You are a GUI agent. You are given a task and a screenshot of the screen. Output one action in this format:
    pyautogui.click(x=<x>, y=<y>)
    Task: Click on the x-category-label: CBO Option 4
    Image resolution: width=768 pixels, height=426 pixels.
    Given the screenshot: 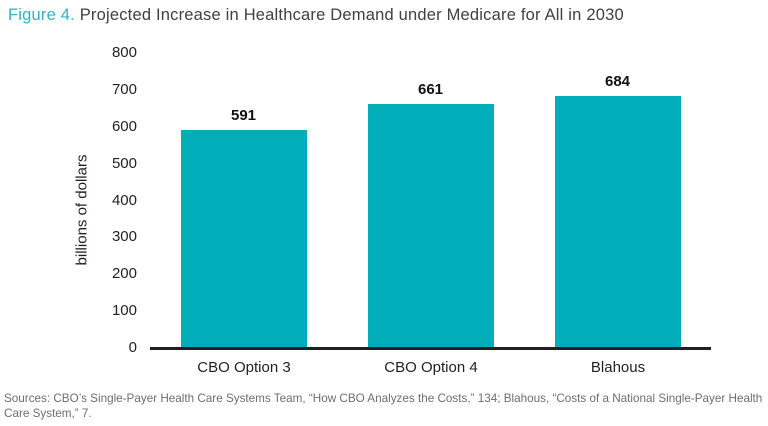 What is the action you would take?
    pyautogui.click(x=431, y=367)
    